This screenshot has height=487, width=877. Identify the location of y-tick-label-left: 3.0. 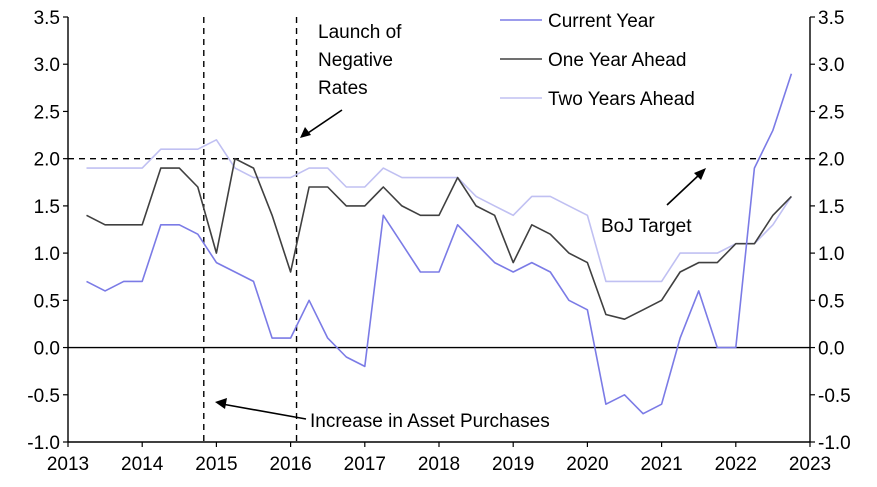
(47, 65).